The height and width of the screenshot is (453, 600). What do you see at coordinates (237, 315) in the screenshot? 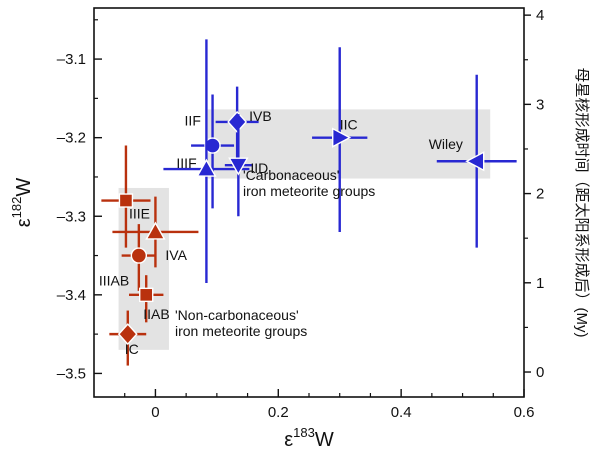
I see `note-noncarbonaceous-line: 'Non-carbonaceous'` at bounding box center [237, 315].